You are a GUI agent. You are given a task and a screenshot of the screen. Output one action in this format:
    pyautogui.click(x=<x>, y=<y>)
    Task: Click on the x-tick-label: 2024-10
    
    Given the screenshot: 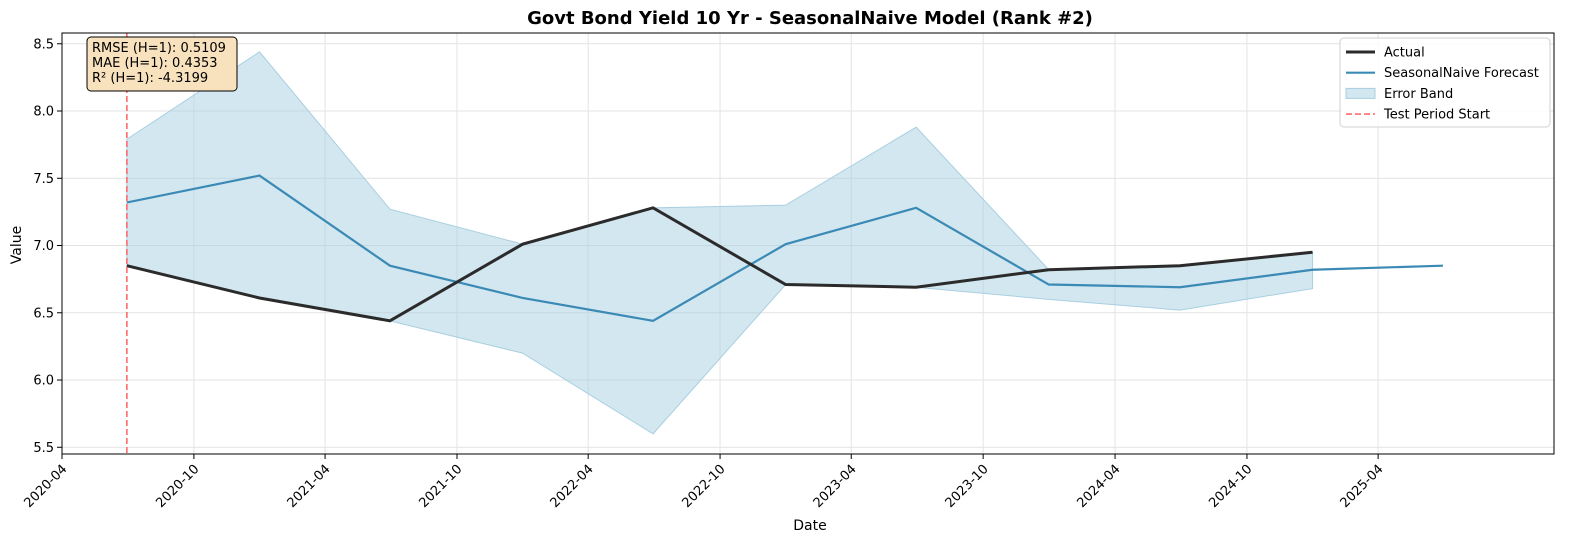 What is the action you would take?
    pyautogui.click(x=1230, y=486)
    